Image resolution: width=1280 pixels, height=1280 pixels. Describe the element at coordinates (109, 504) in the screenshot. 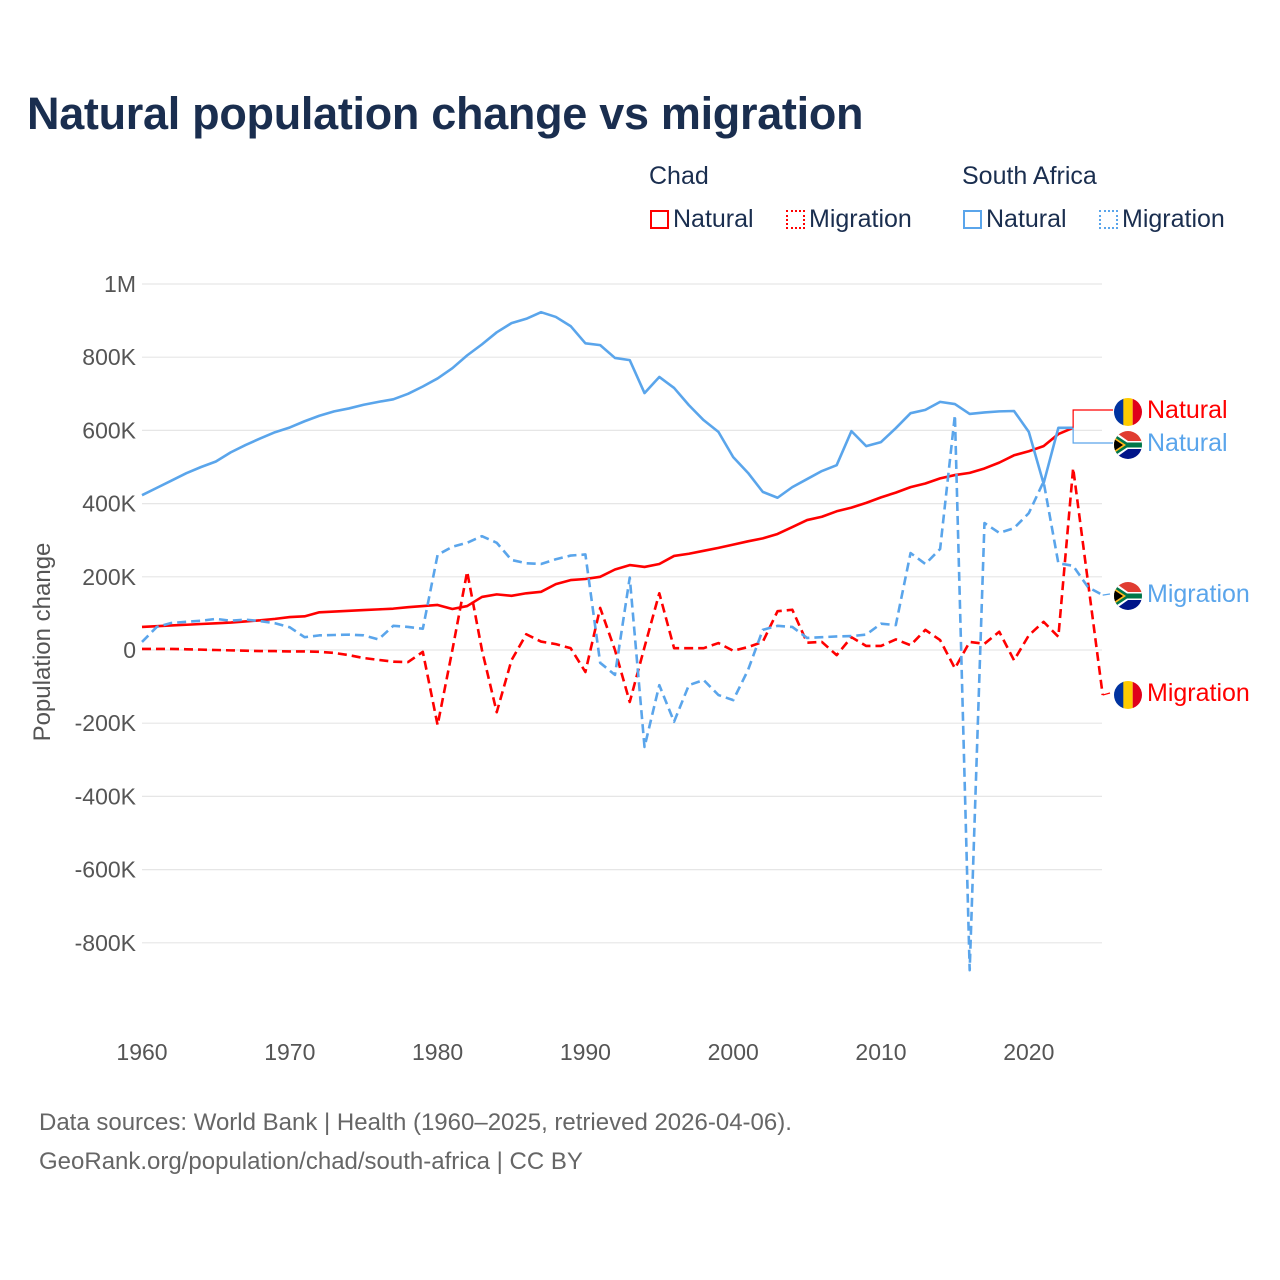

I see `y-tick-label: 400K` at that location.